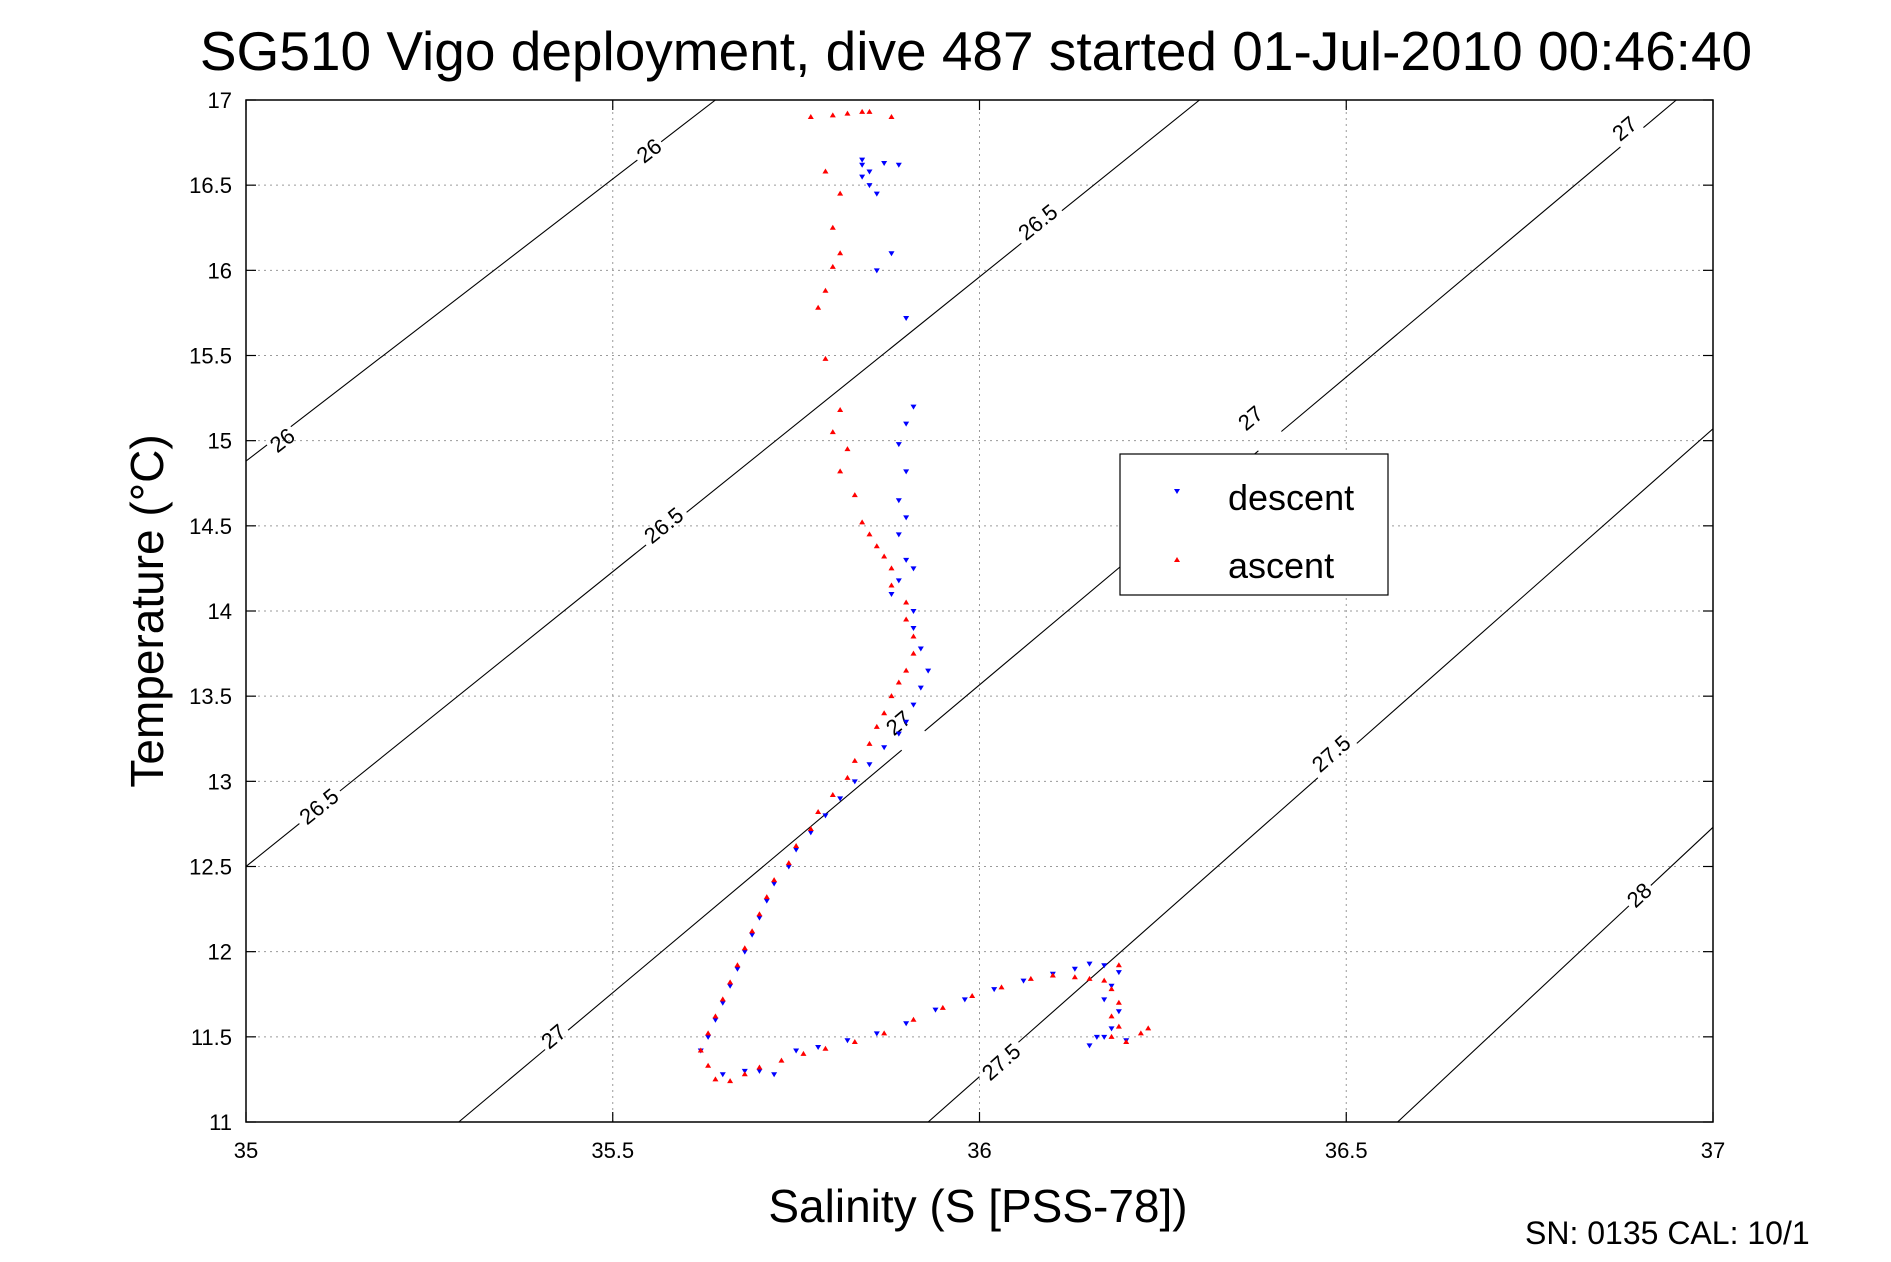  I want to click on y-tick-label: 12.5, so click(210, 867).